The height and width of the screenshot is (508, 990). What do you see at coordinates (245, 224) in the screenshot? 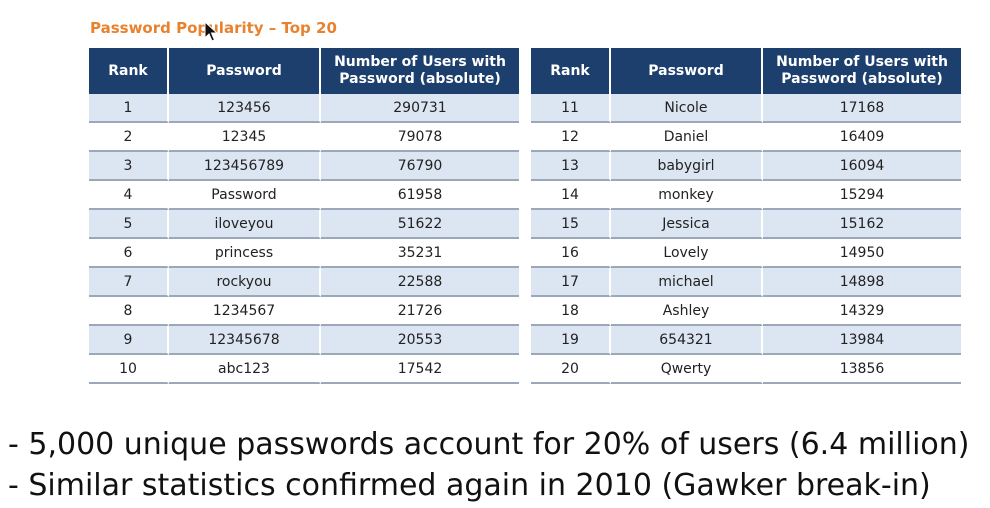
I see `cell-password: iloveyou` at bounding box center [245, 224].